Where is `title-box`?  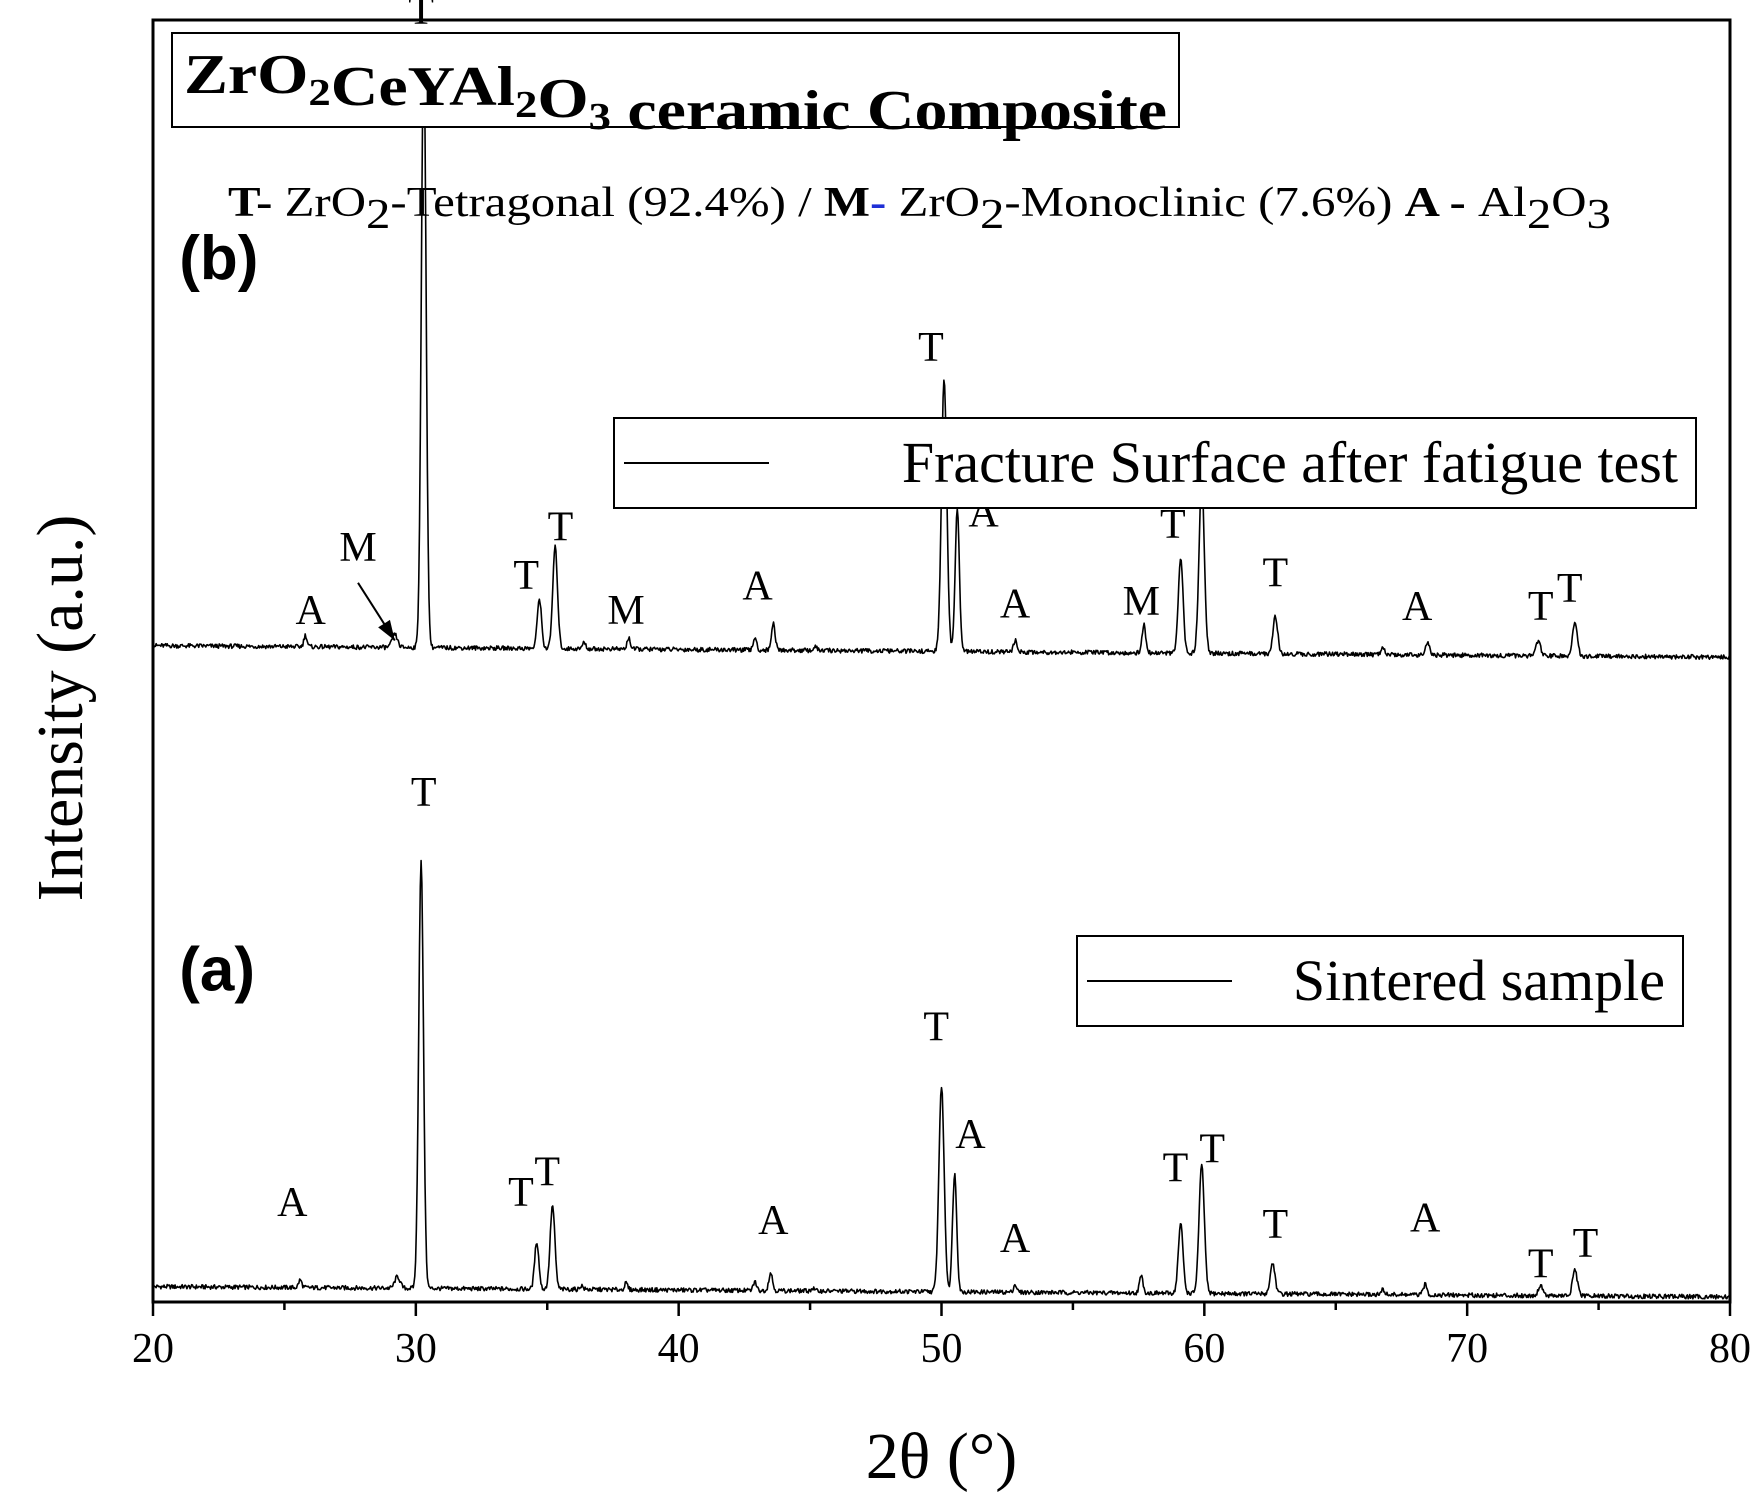 title-box is located at coordinates (675, 80).